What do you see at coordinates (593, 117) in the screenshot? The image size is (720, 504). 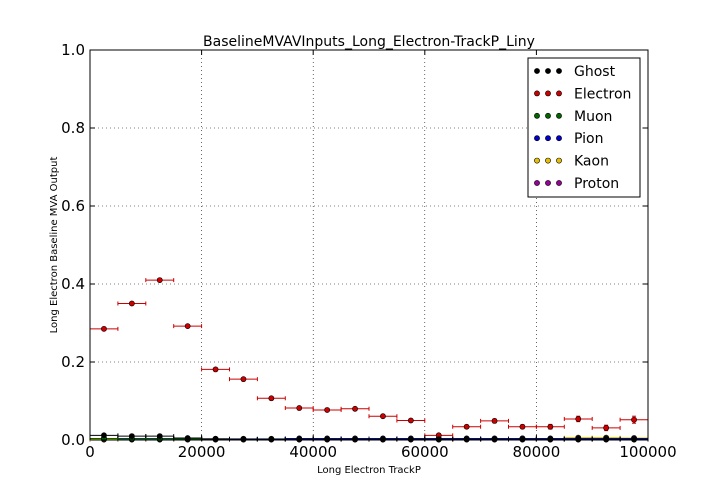 I see `legend-label: Muon` at bounding box center [593, 117].